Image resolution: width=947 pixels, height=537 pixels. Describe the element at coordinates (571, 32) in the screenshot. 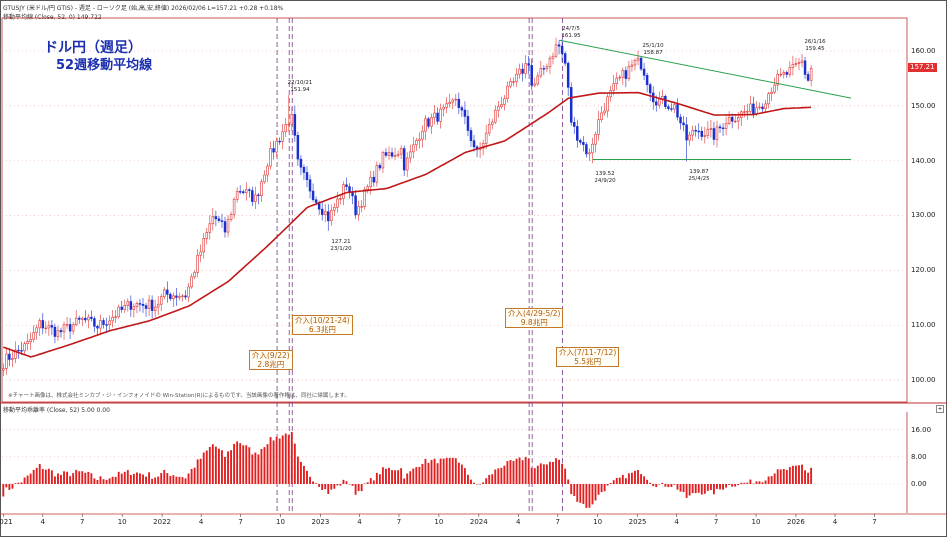

I see `price-label-2024-high: 24/7/5 161.95` at that location.